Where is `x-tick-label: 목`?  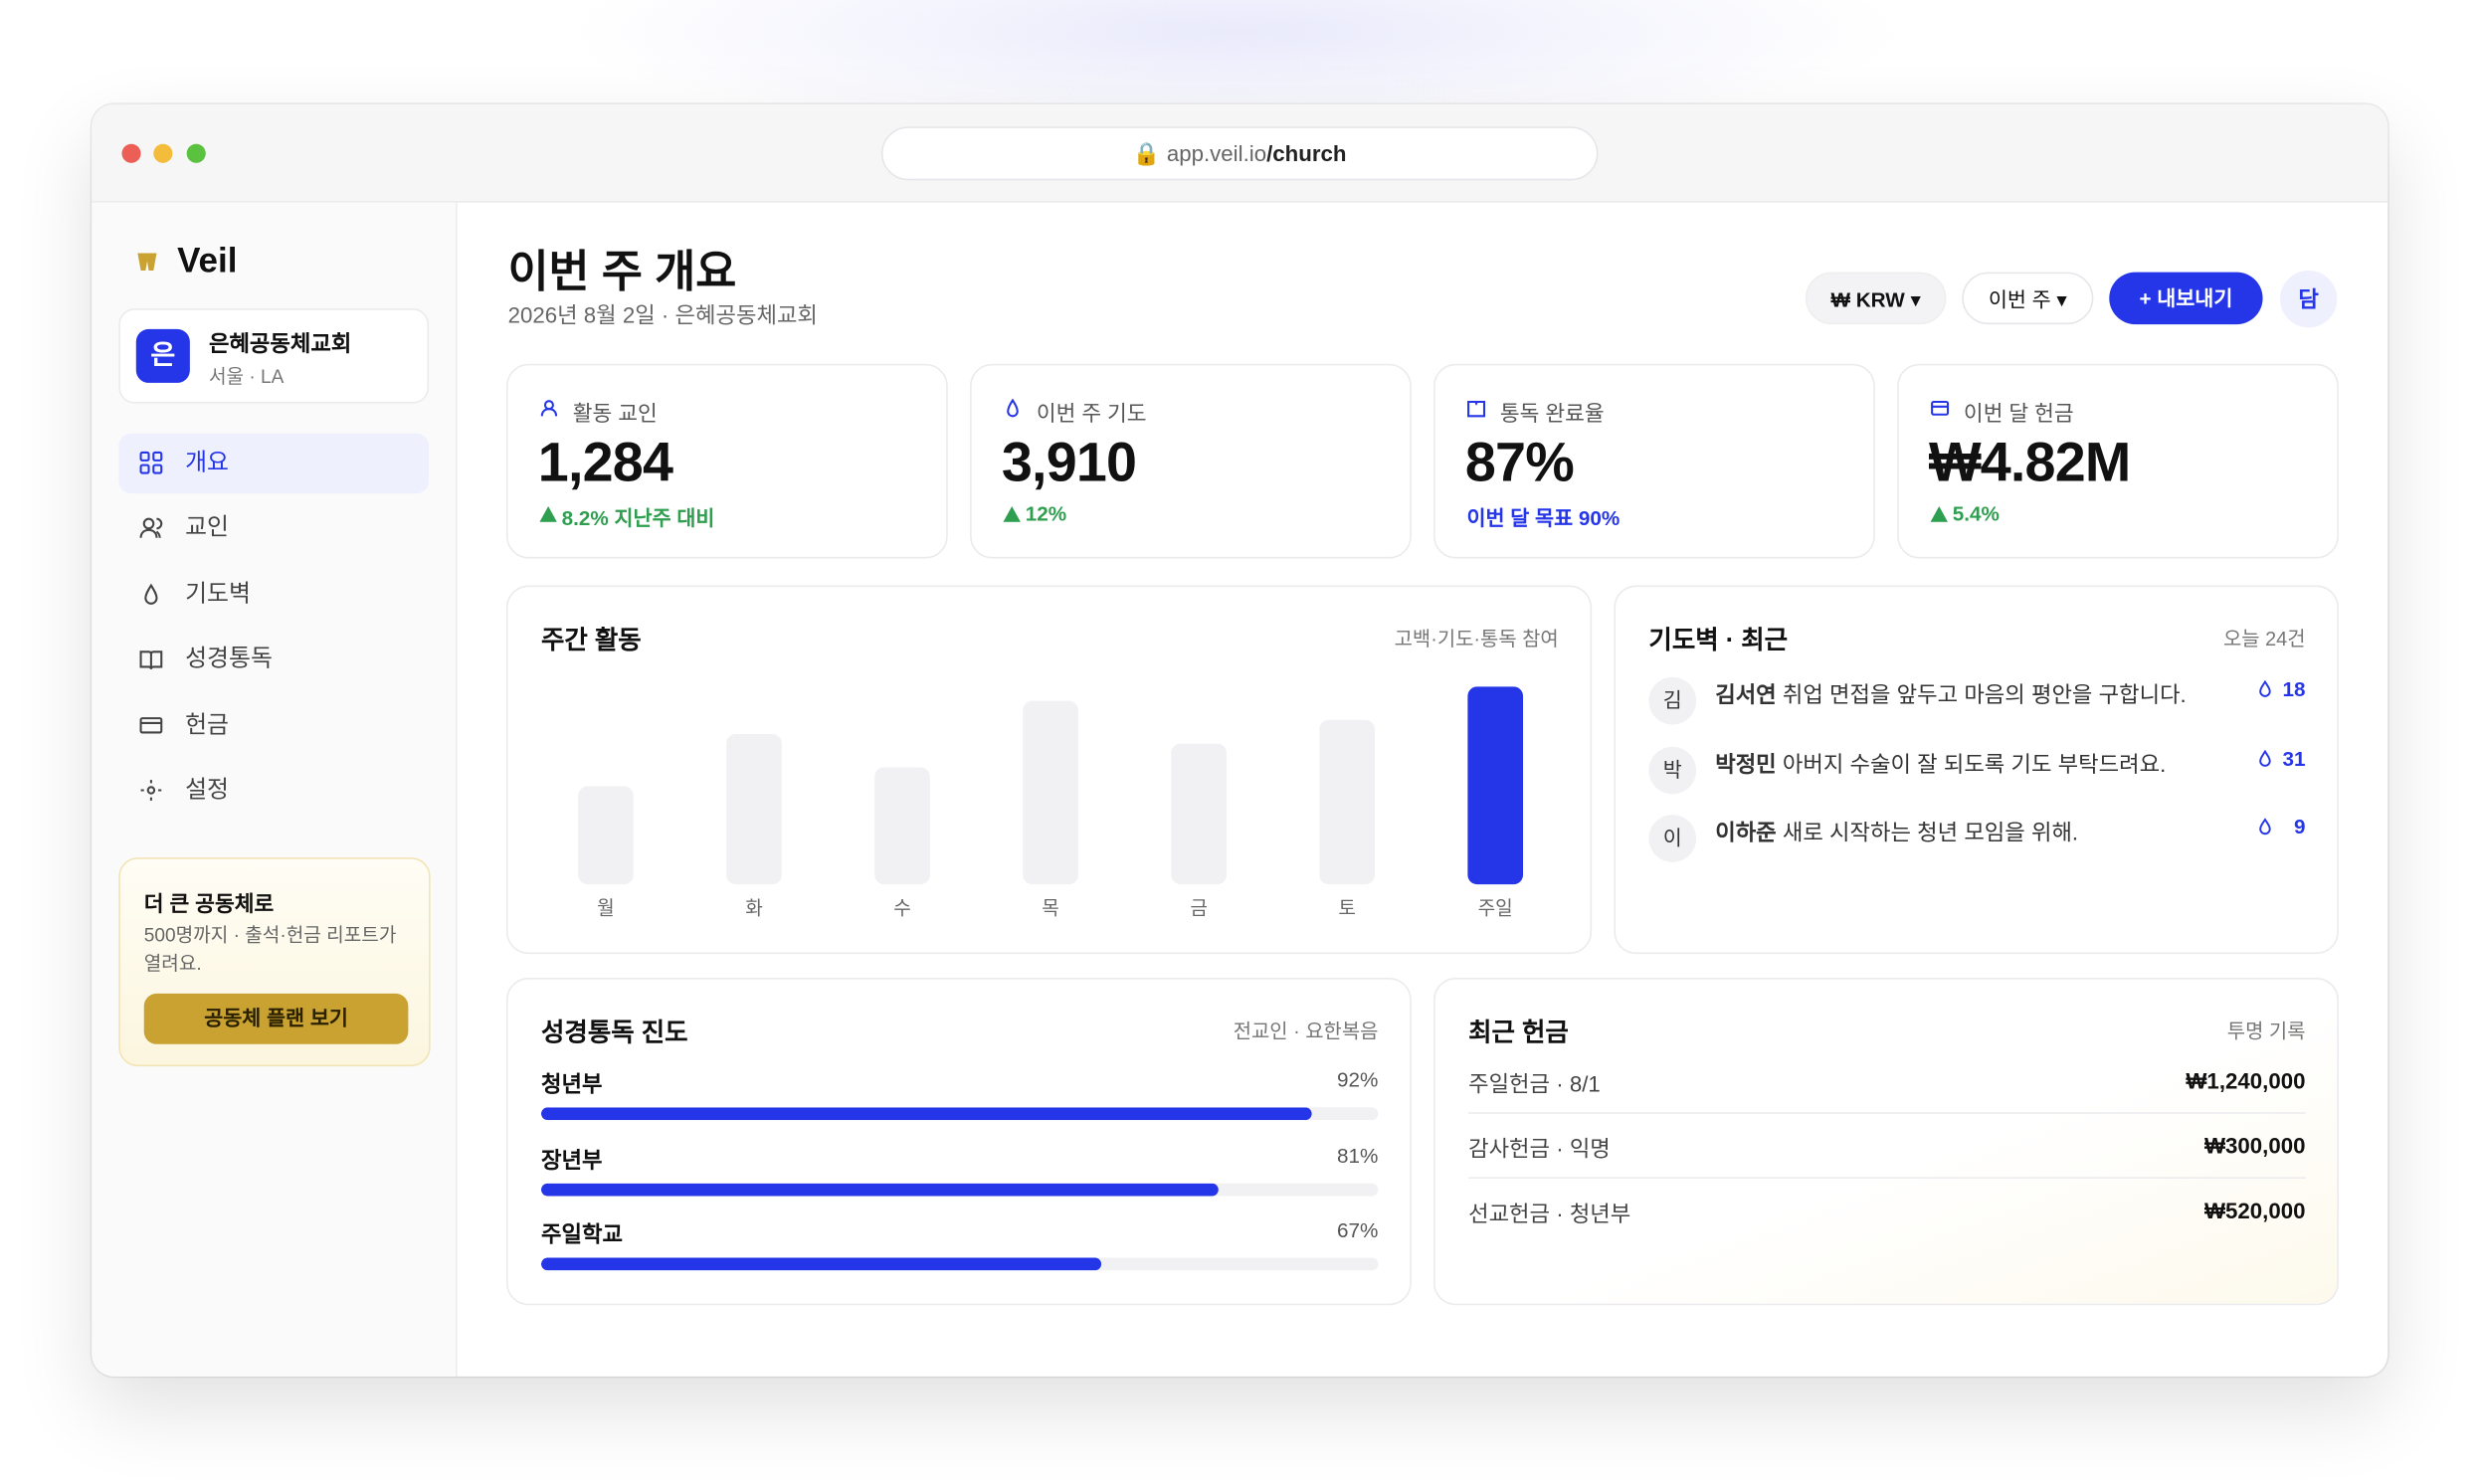 x-tick-label: 목 is located at coordinates (1050, 909).